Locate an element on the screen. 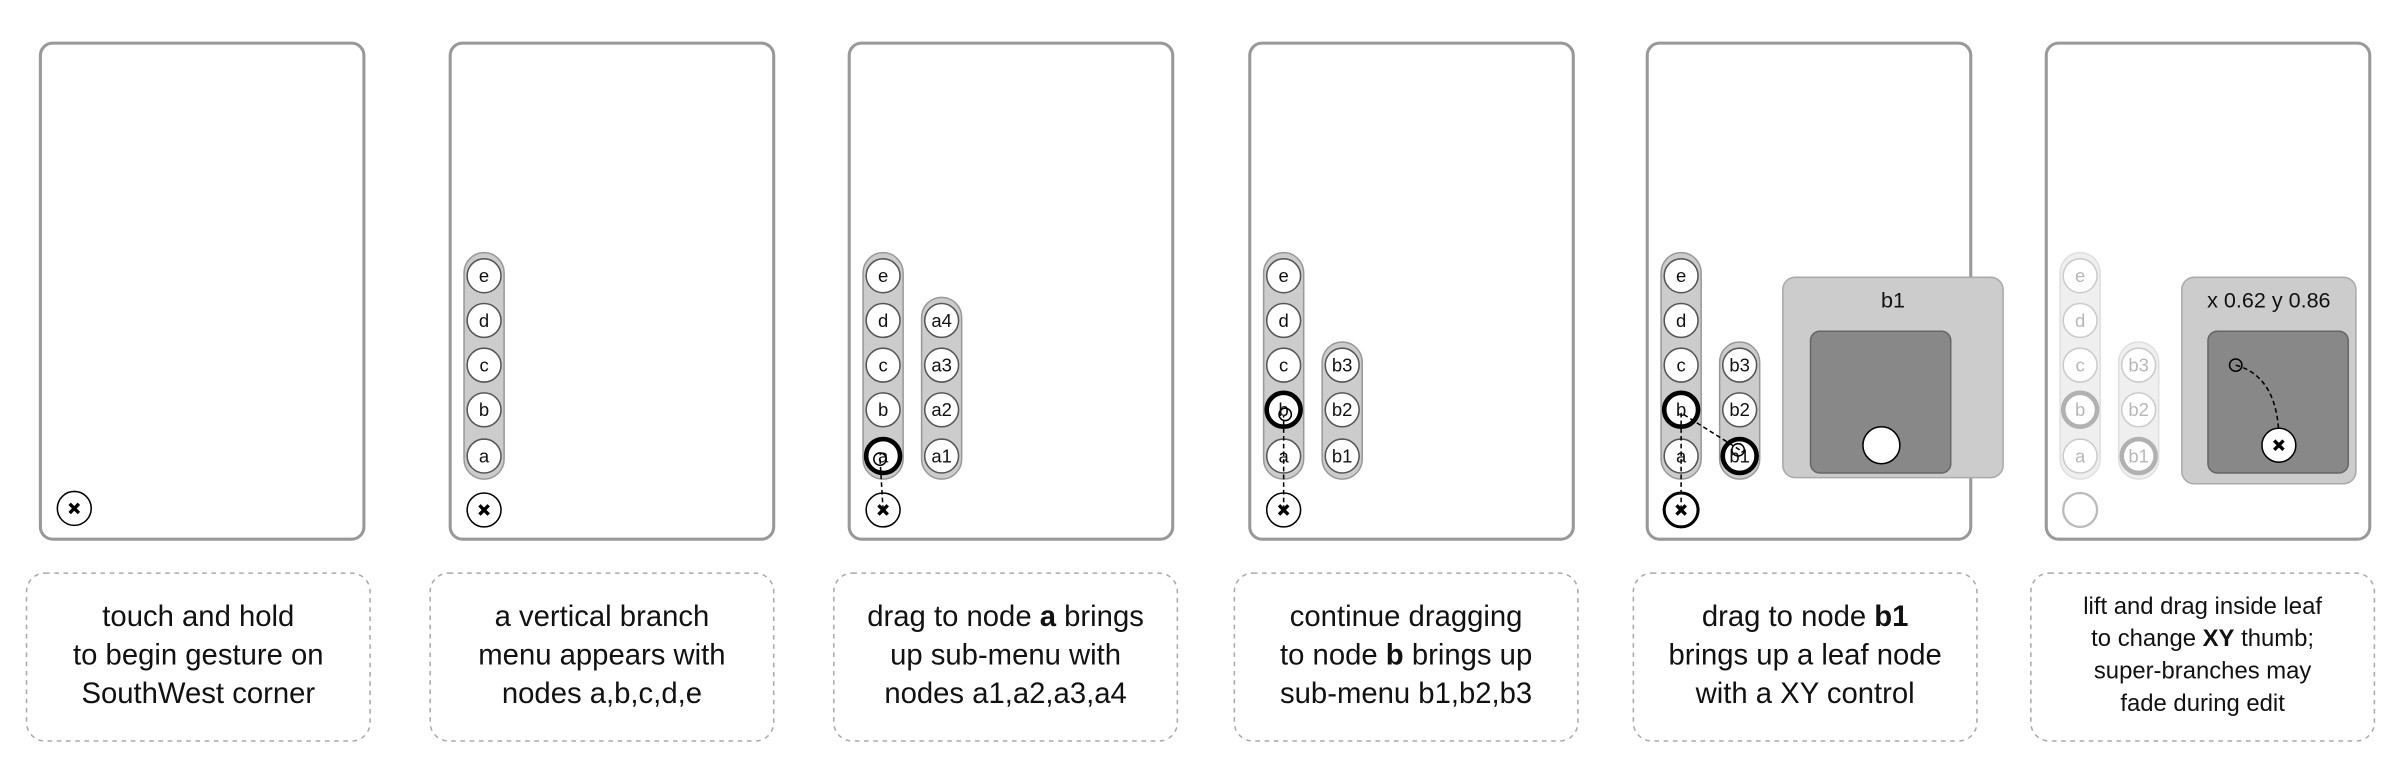 The height and width of the screenshot is (778, 2404). caption-text: continue dragging is located at coordinates (1406, 617).